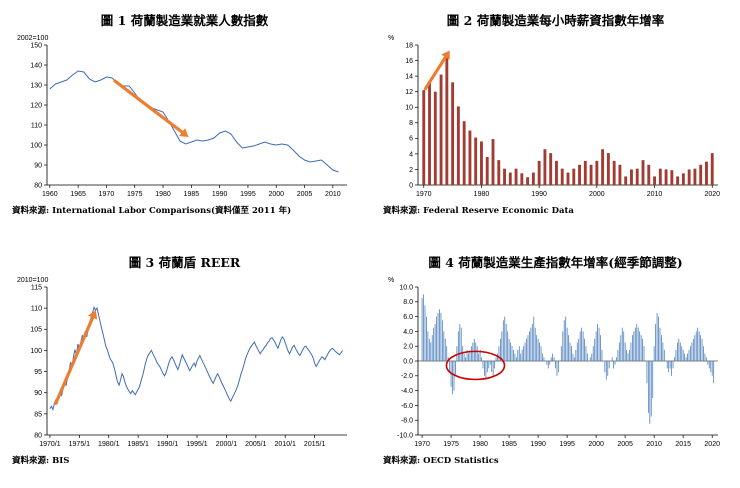 The width and height of the screenshot is (740, 488). What do you see at coordinates (36, 105) in the screenshot?
I see `svg-text: 120` at bounding box center [36, 105].